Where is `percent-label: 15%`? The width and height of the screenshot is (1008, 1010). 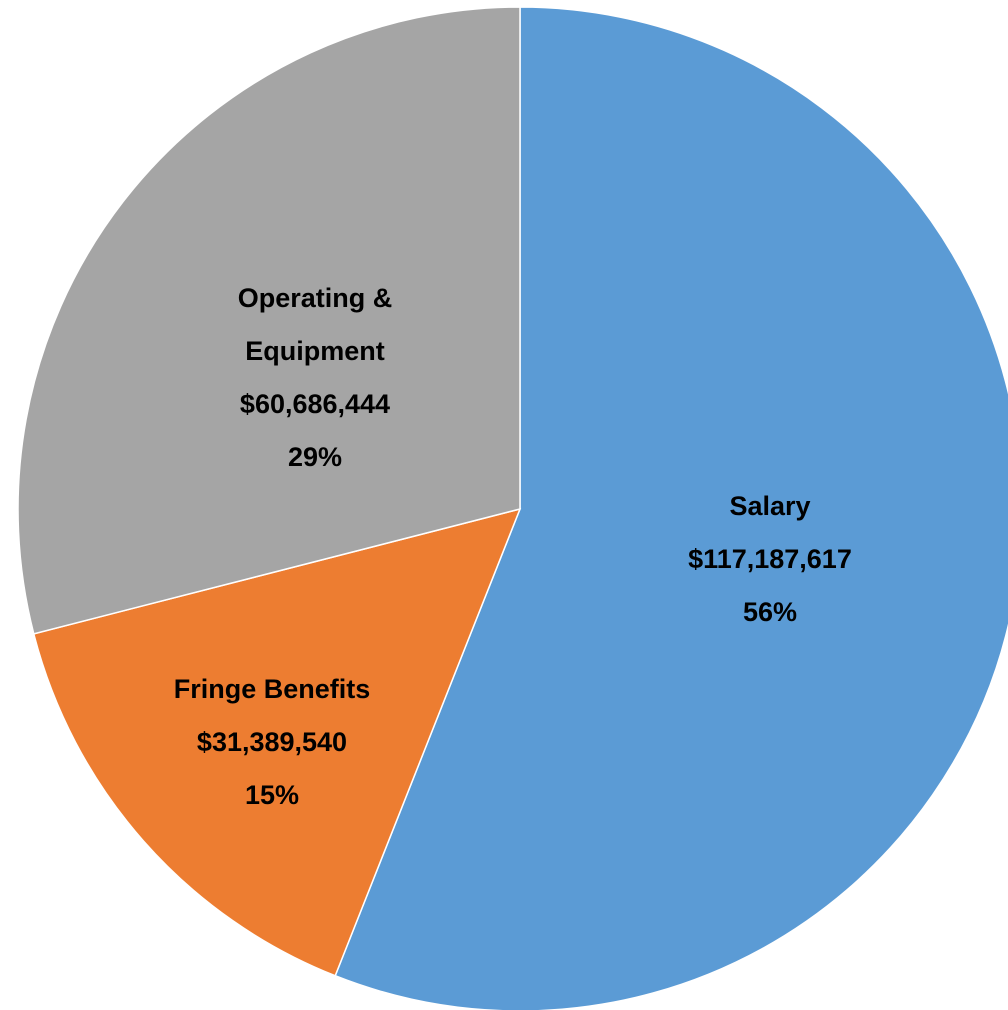 percent-label: 15% is located at coordinates (272, 795).